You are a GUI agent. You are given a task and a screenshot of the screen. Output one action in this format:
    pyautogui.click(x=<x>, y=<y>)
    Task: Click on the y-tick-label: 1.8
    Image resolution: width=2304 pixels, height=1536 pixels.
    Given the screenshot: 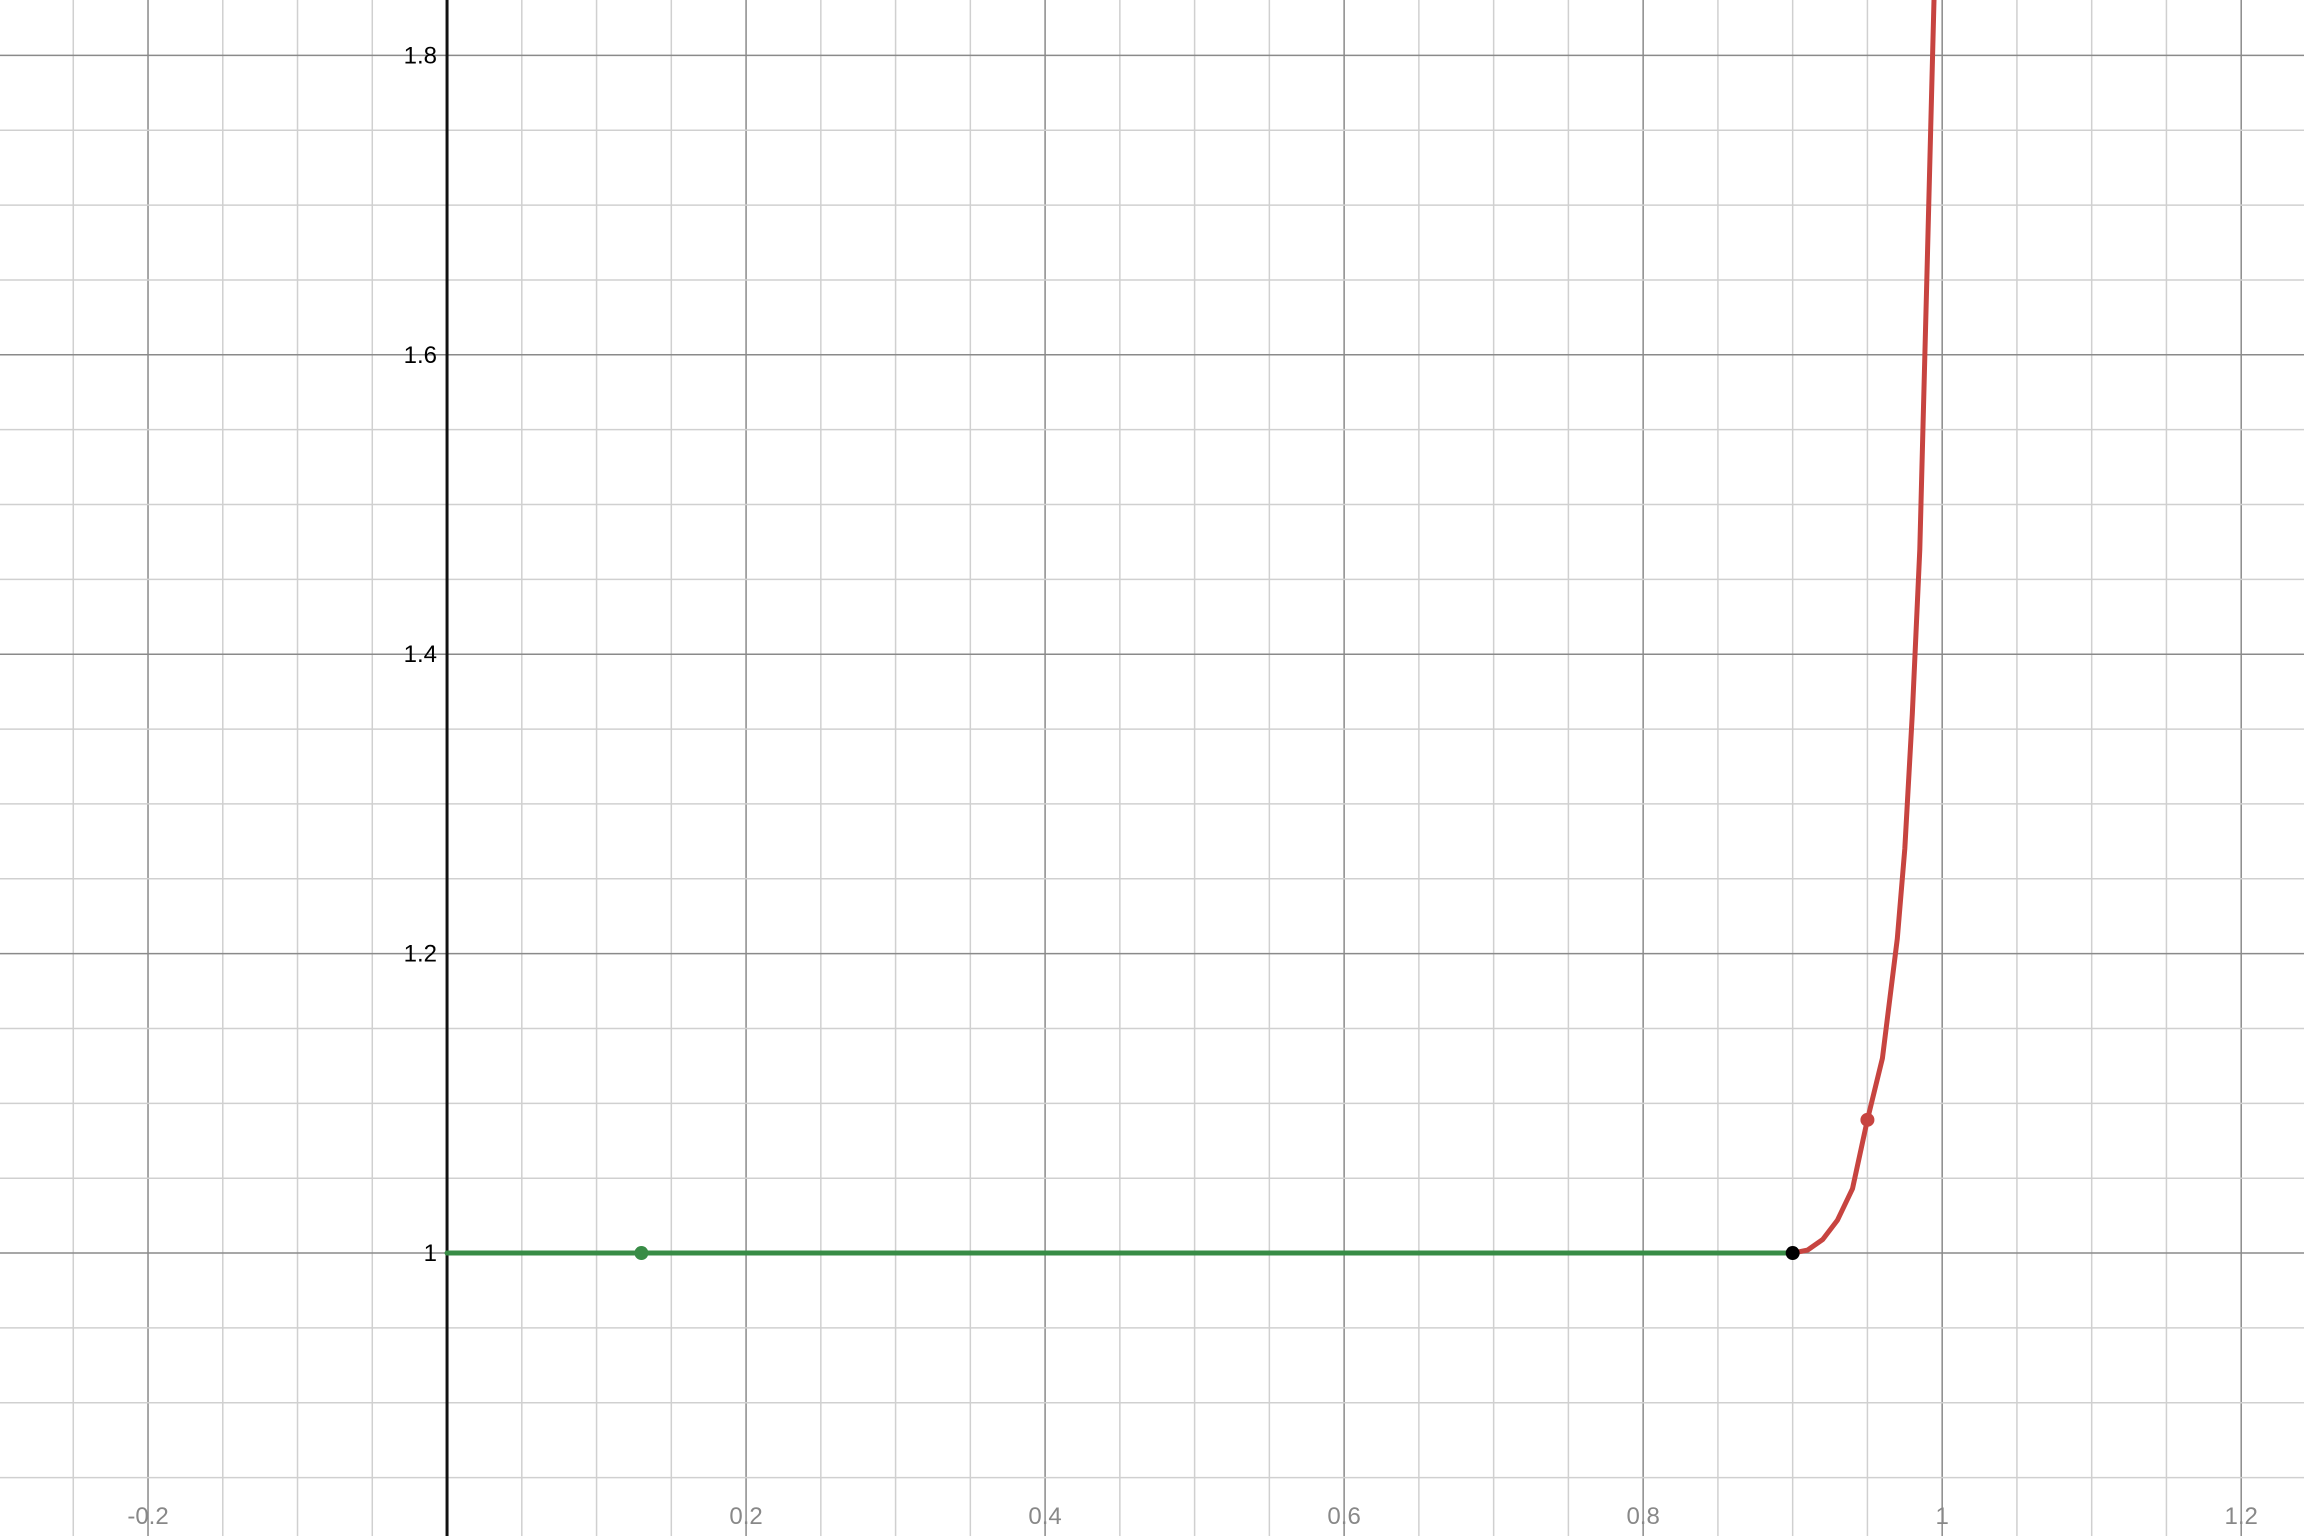 What is the action you would take?
    pyautogui.click(x=420, y=55)
    